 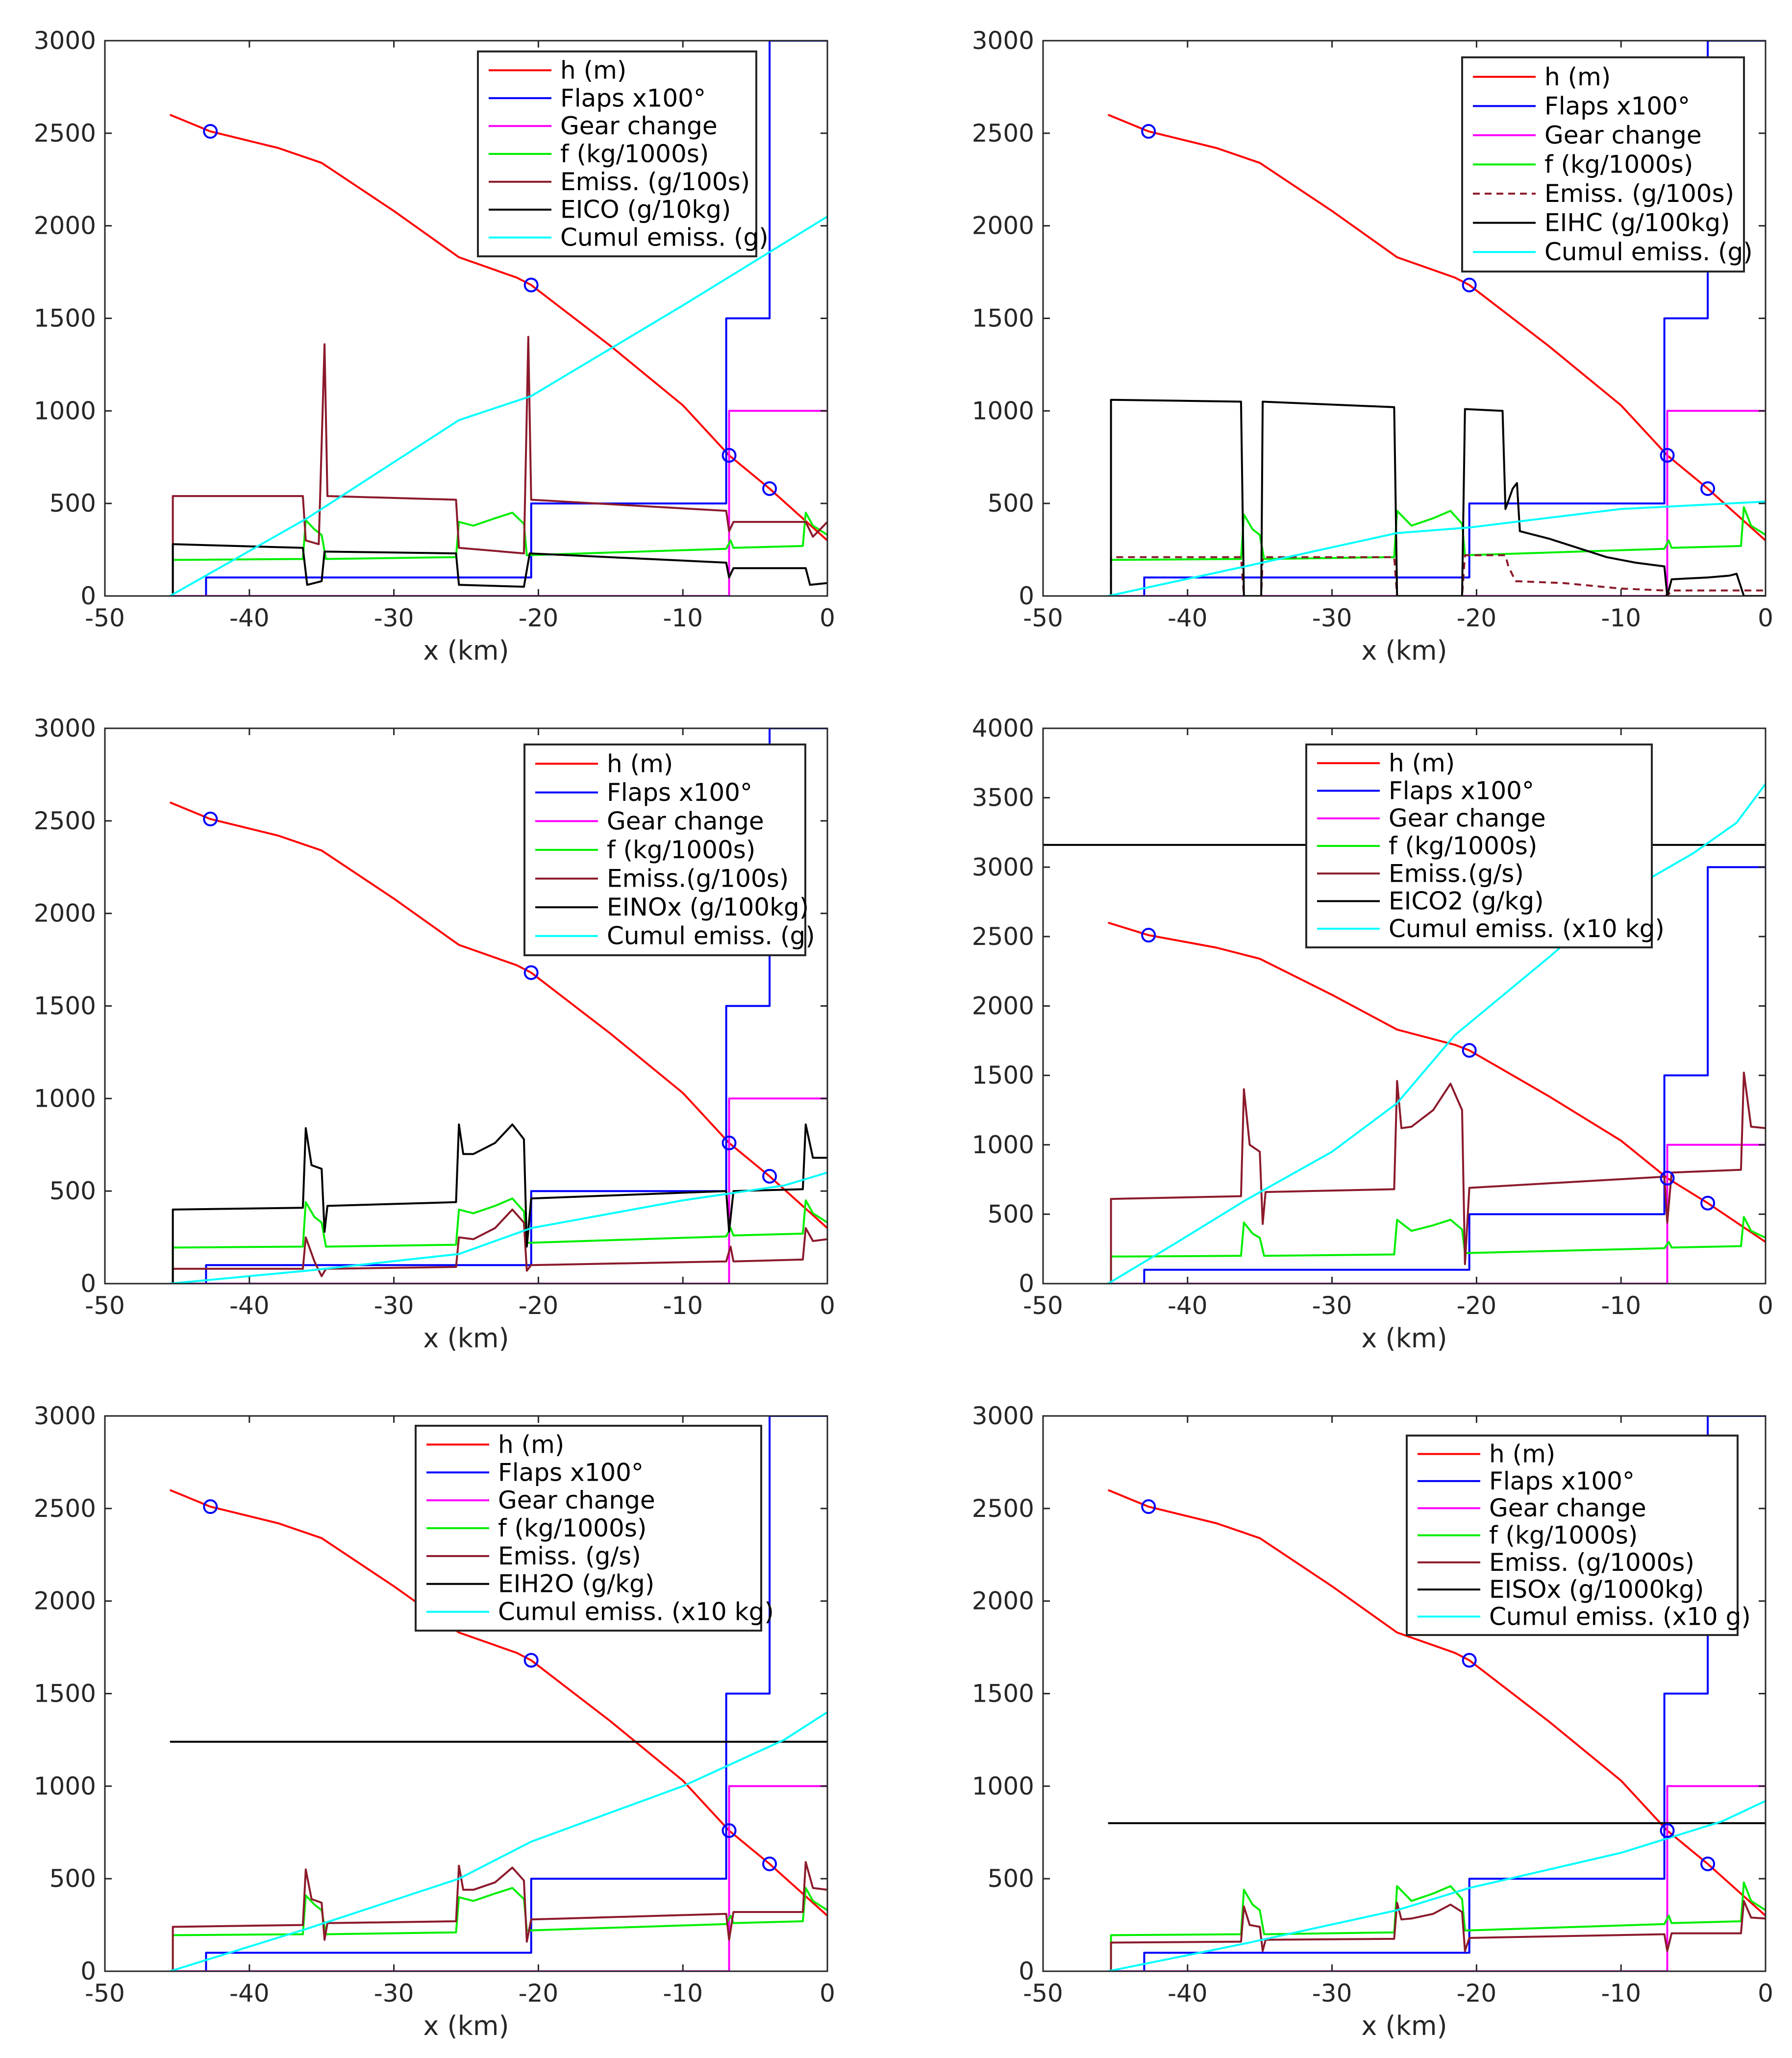 I want to click on y-tick-label: 4000, so click(x=1003, y=728).